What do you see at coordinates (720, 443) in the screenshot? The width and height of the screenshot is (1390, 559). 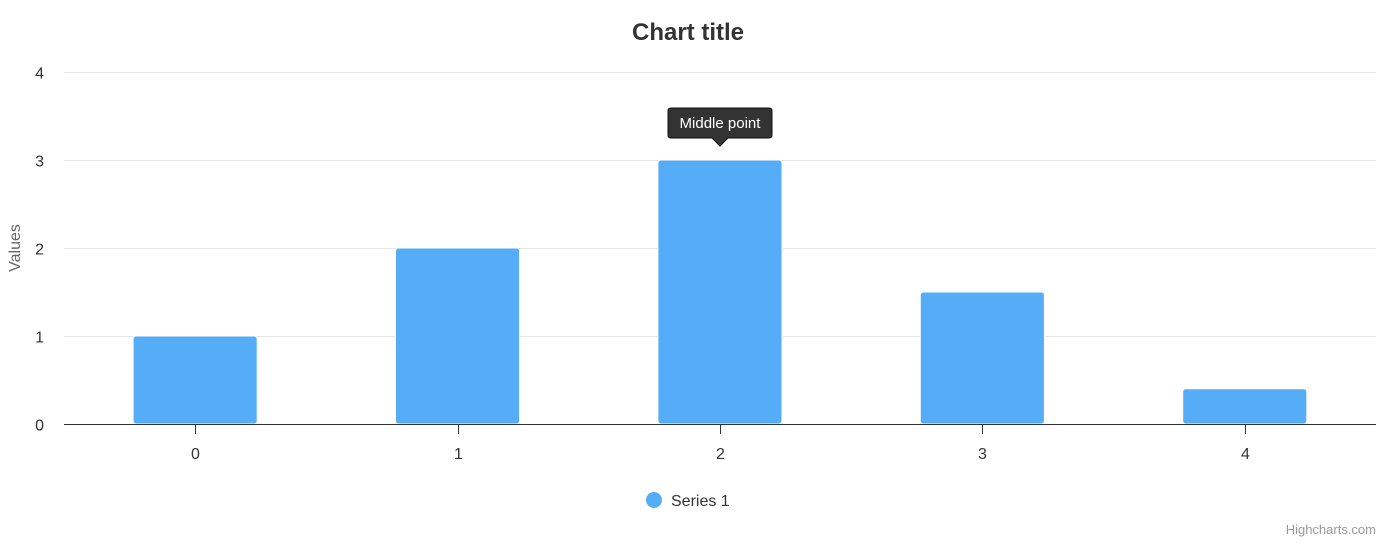 I see `x-axis-ticks: 0 1 2 3 4` at bounding box center [720, 443].